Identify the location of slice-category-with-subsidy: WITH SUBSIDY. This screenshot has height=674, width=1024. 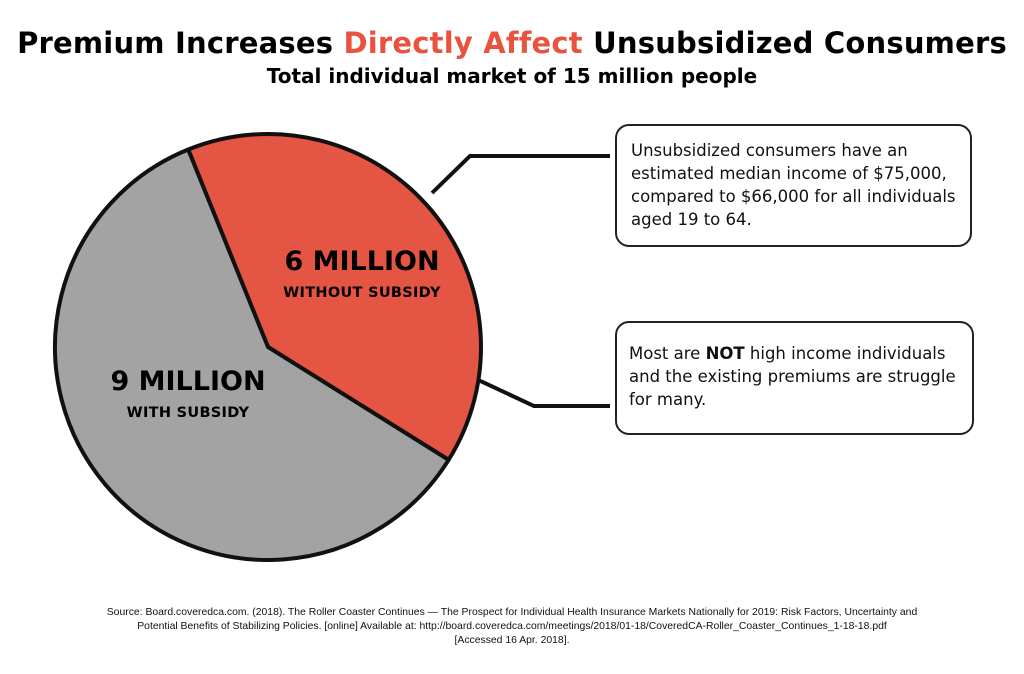
(188, 413).